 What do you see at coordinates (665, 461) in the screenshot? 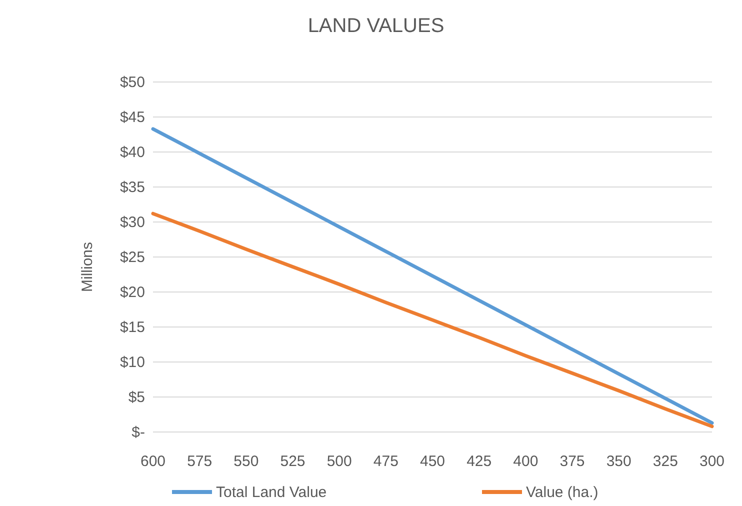
I see `x-tick-label: 325` at bounding box center [665, 461].